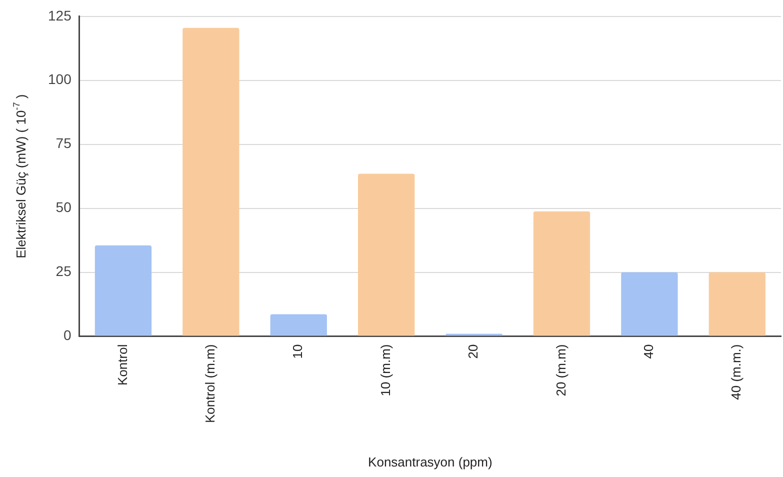 Image resolution: width=783 pixels, height=477 pixels. I want to click on y-tick-label: 125, so click(60, 15).